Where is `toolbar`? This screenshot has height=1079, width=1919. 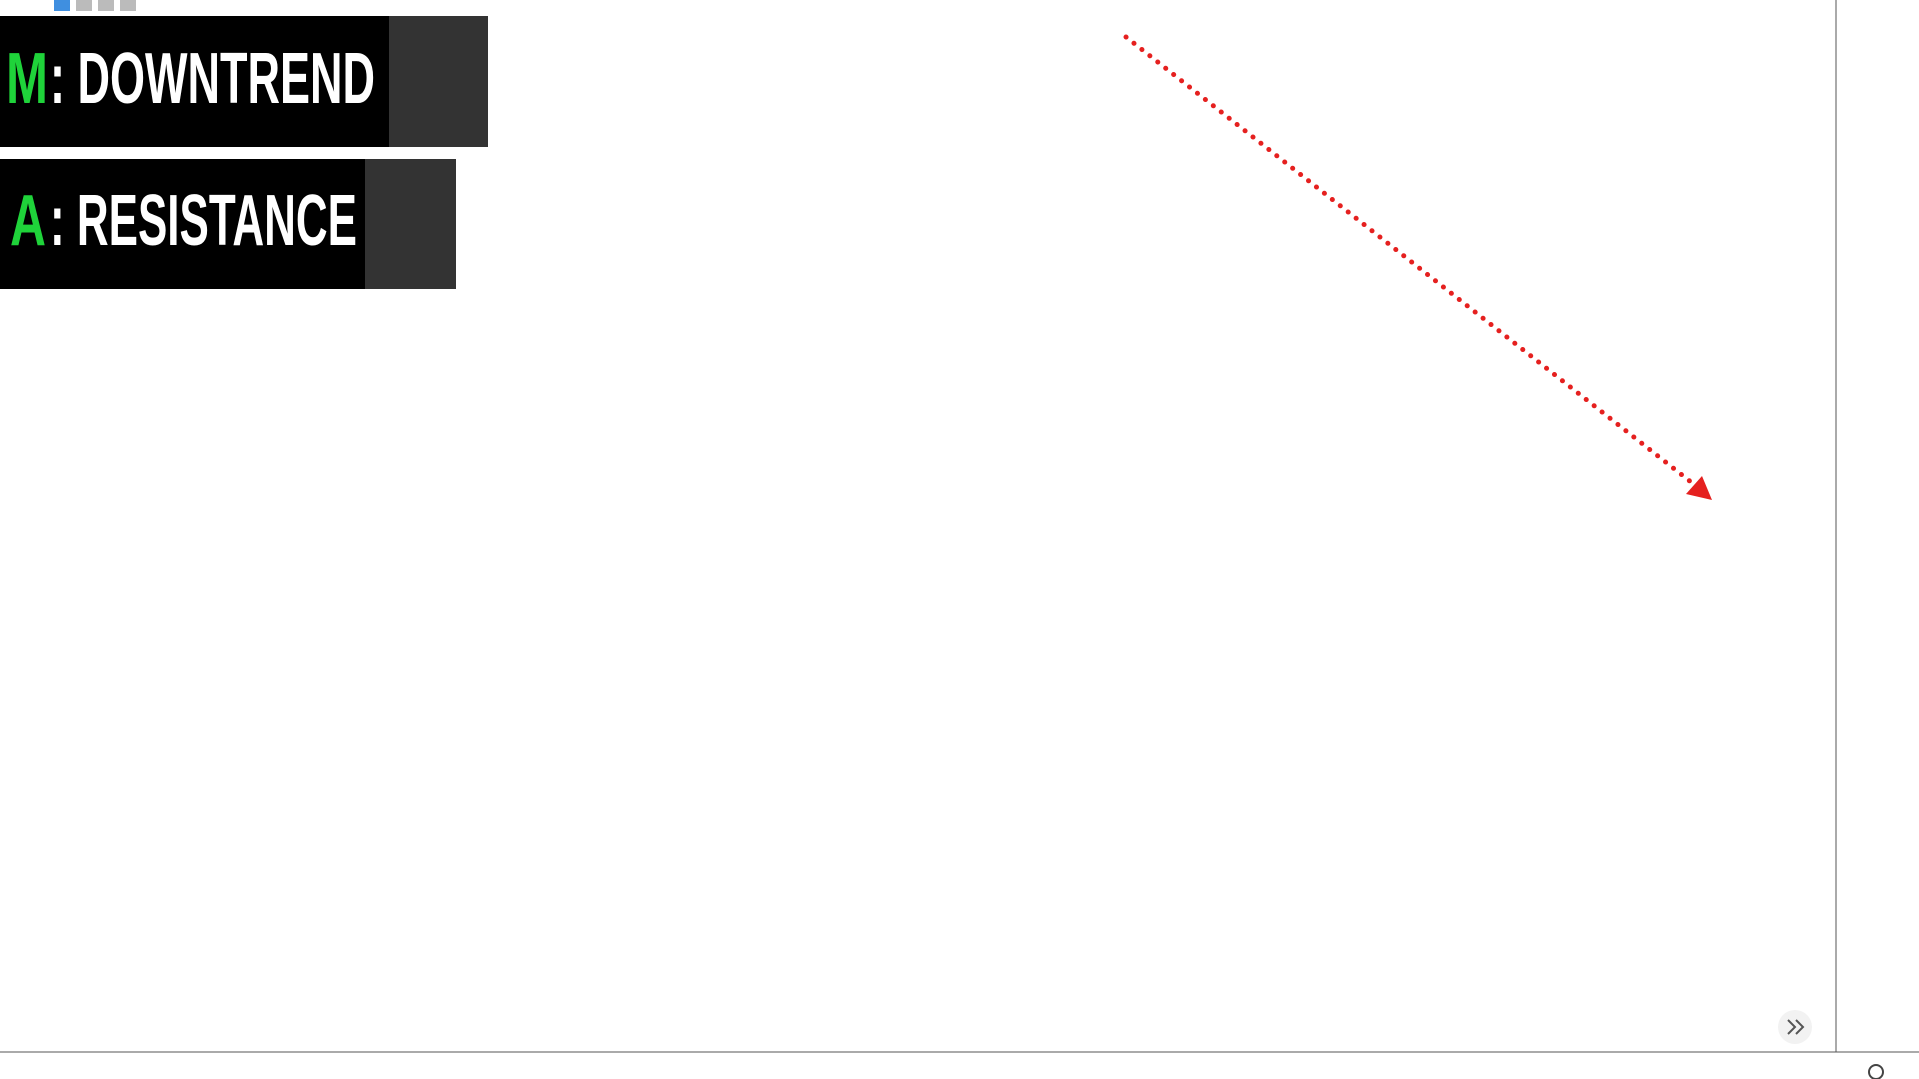
toolbar is located at coordinates (95, 5).